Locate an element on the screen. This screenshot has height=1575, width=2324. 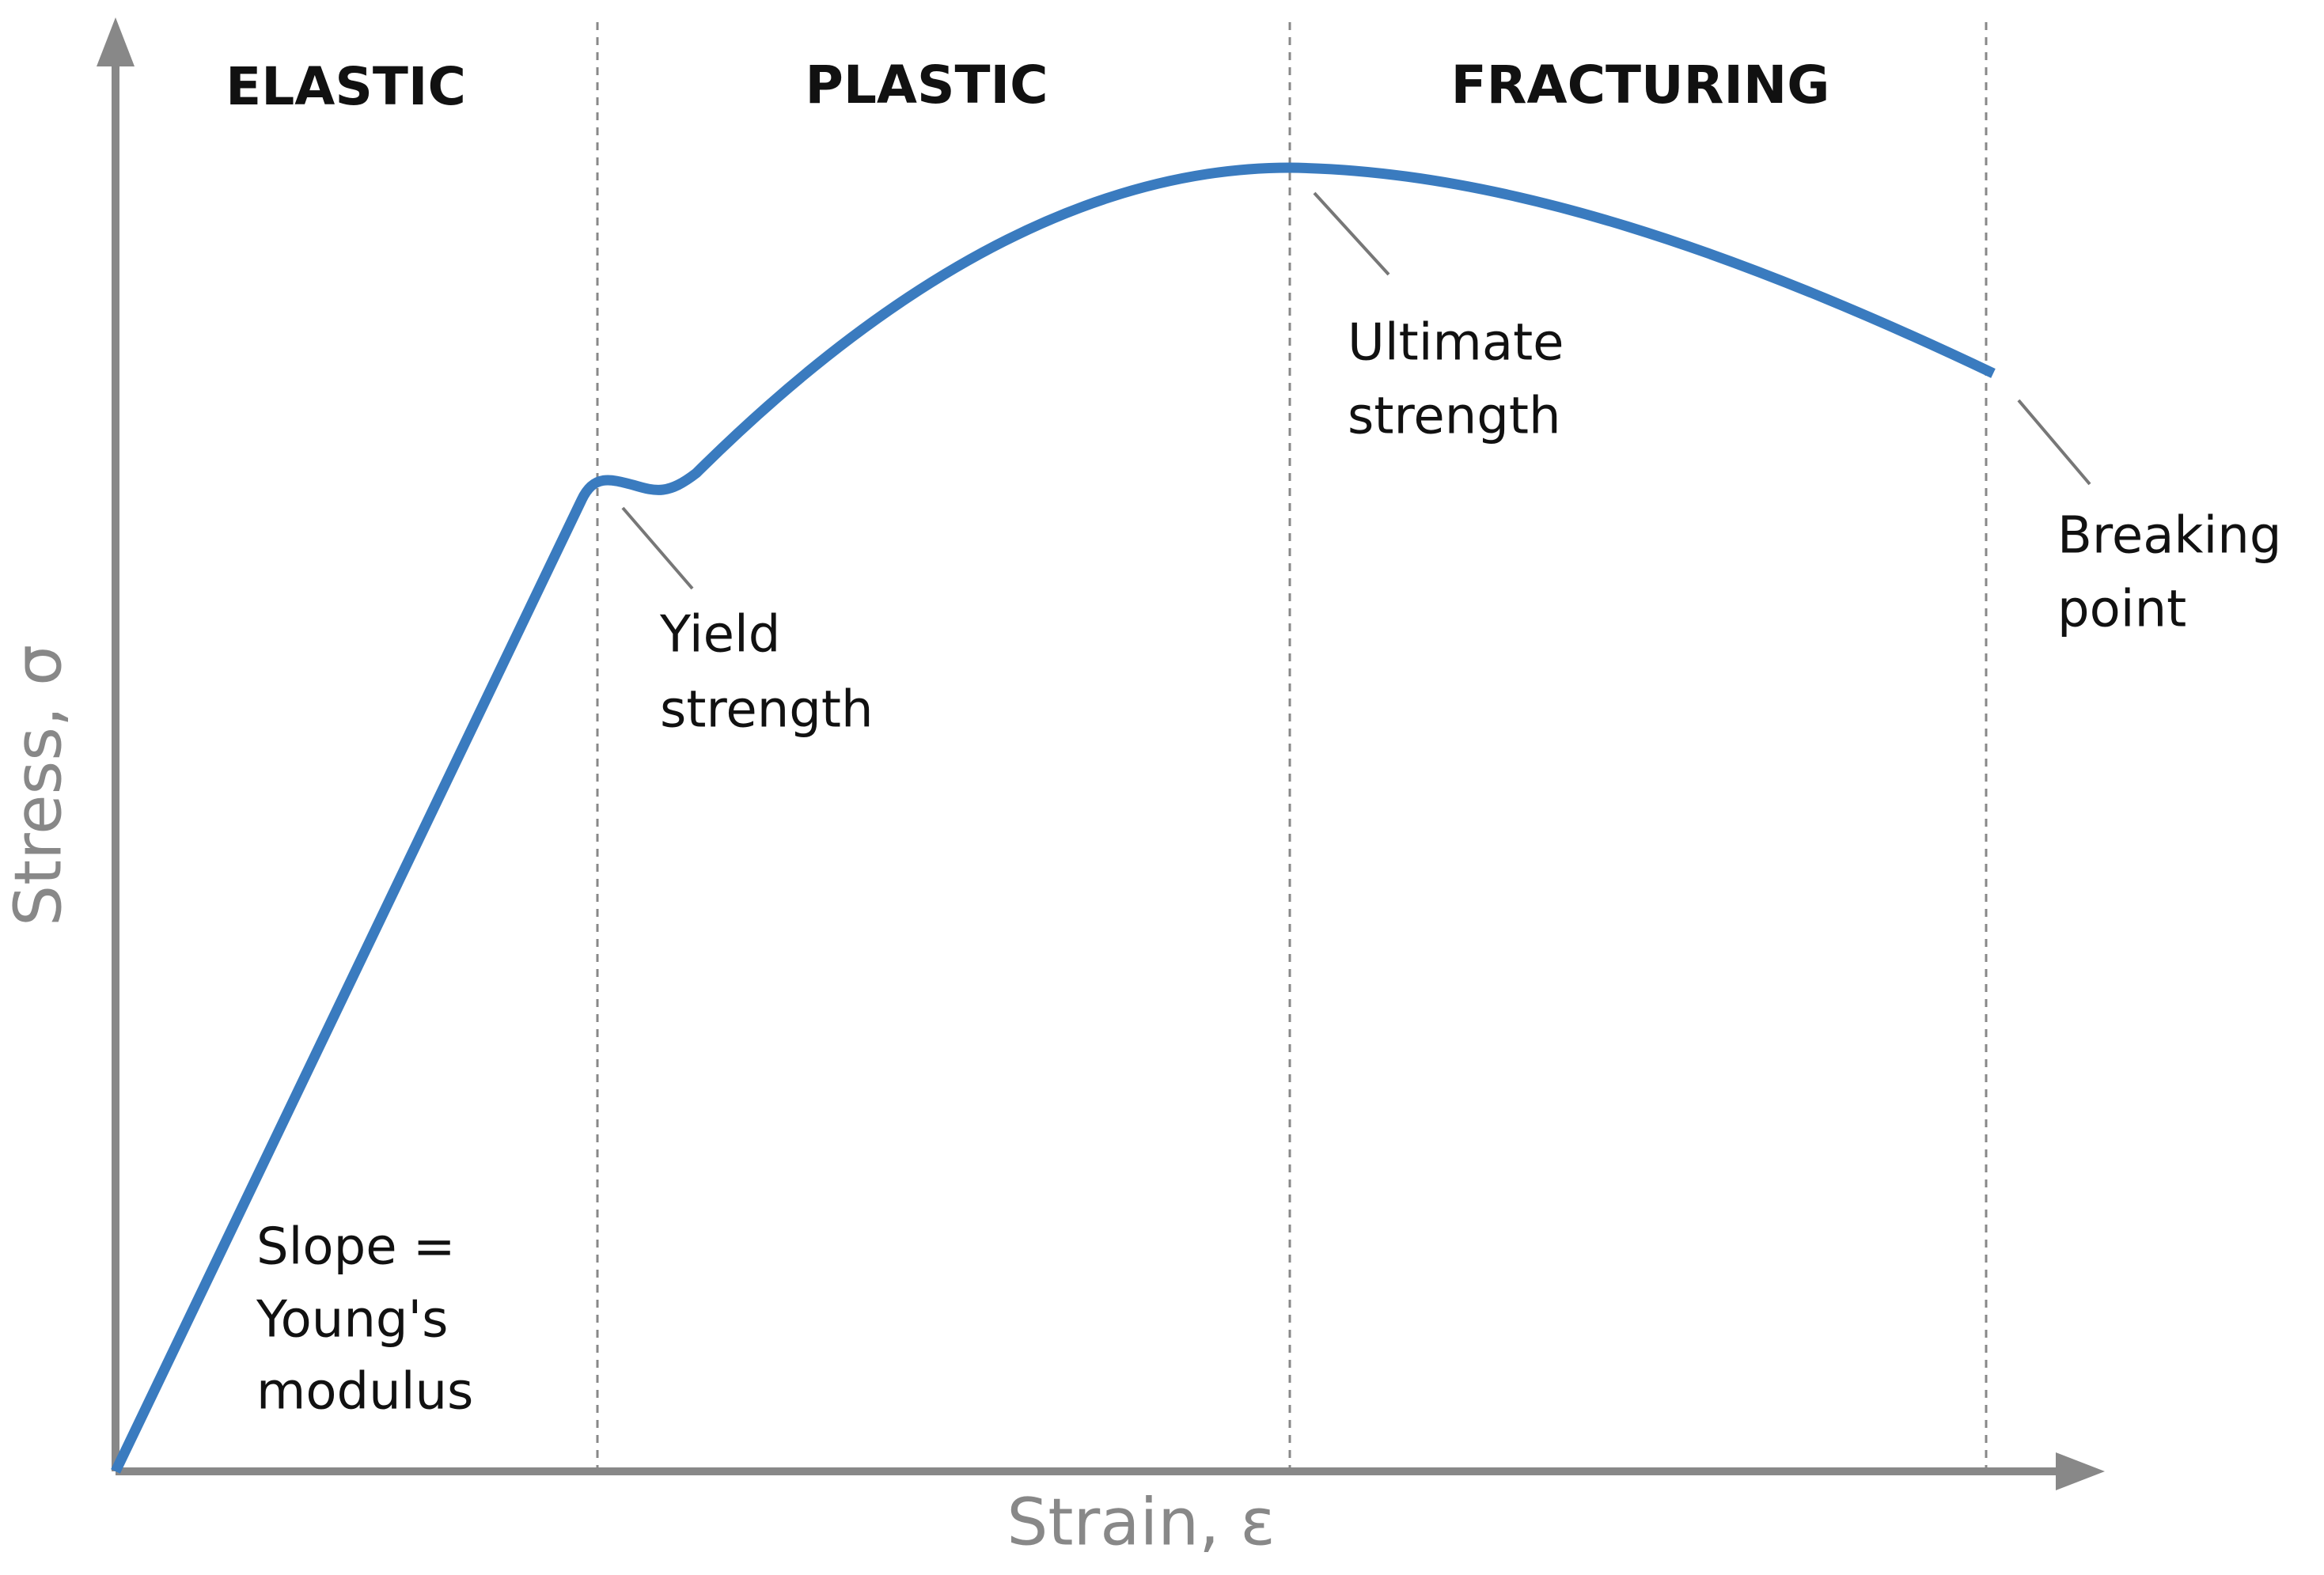
annotation: Young's is located at coordinates (352, 1321).